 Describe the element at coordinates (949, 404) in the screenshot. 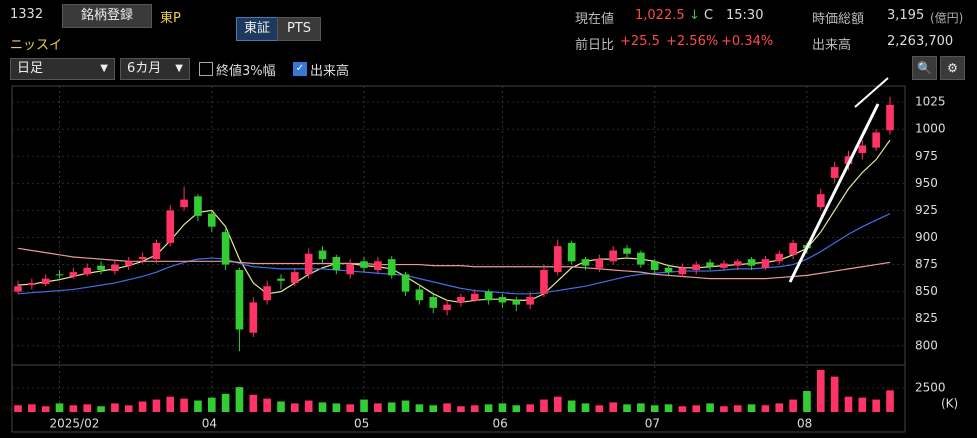

I see `volume-unit: (K)` at that location.